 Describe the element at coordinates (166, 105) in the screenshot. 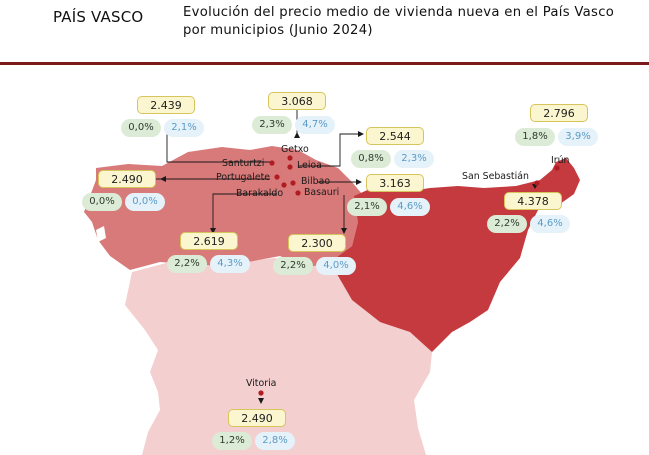

I see `price-box-santurtzi: 2.439` at that location.